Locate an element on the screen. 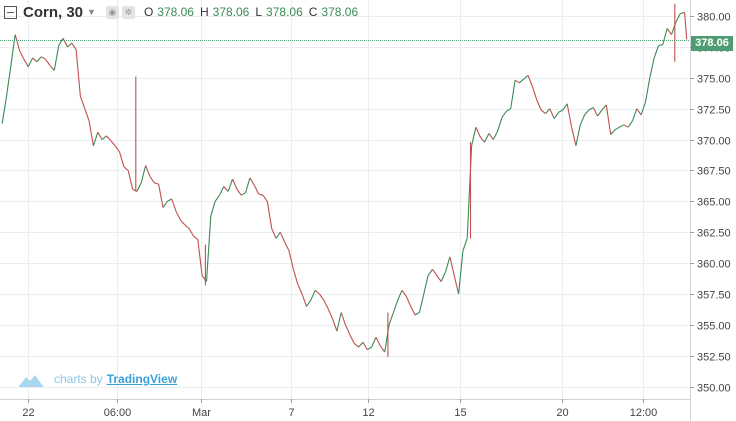 This screenshot has width=736, height=421. time-tick-label: 20 is located at coordinates (562, 413).